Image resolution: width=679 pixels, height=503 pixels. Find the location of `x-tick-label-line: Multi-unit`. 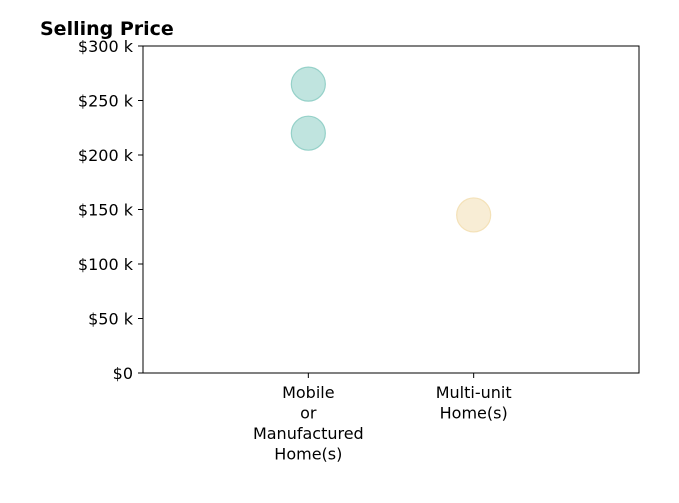

x-tick-label-line: Multi-unit is located at coordinates (474, 392).